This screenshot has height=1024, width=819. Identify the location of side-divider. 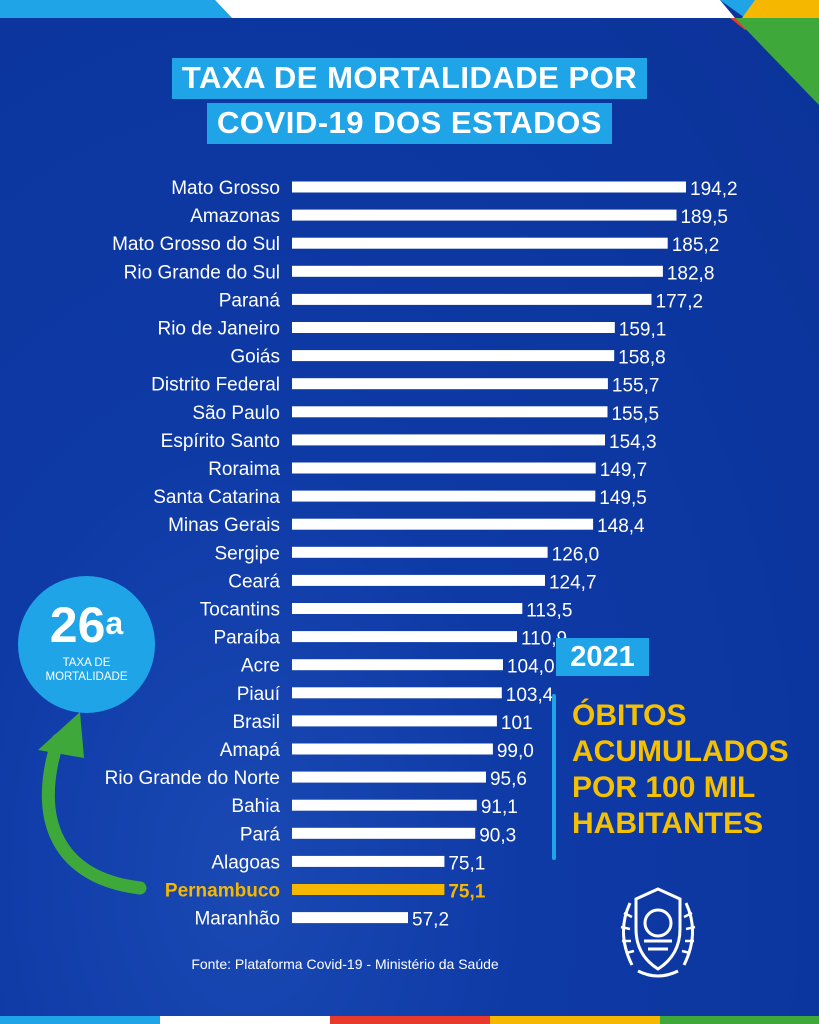
(554, 777).